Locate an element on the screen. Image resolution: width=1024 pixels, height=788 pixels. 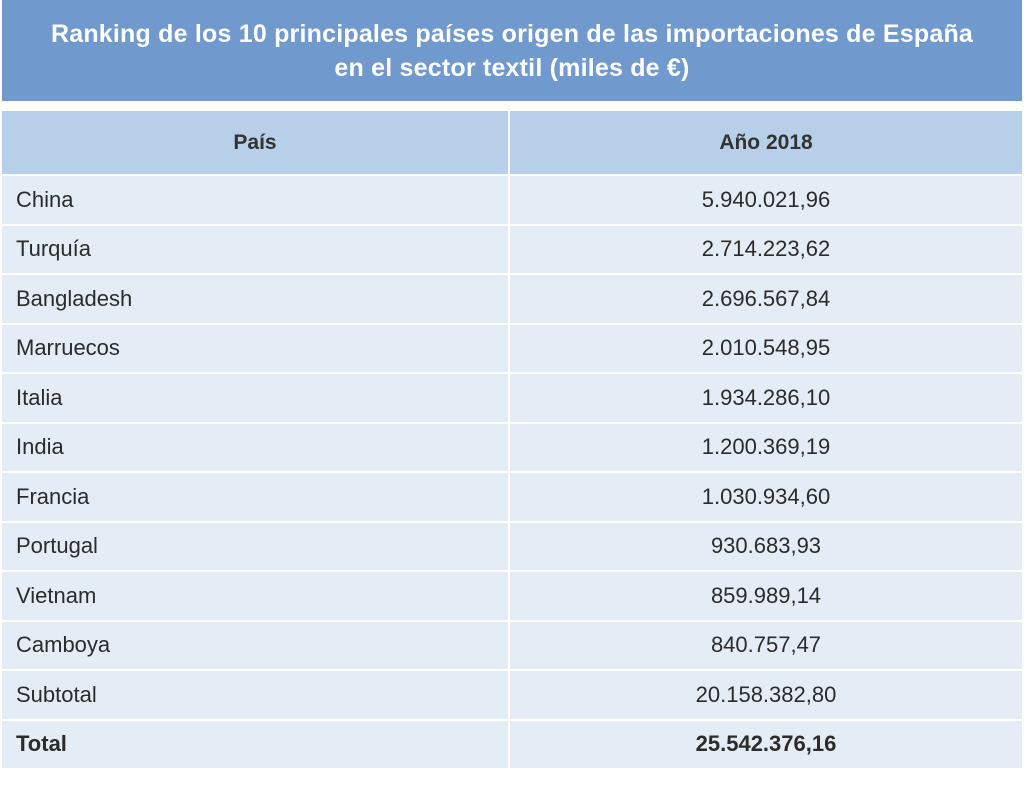
country-cell: Francia is located at coordinates (256, 497).